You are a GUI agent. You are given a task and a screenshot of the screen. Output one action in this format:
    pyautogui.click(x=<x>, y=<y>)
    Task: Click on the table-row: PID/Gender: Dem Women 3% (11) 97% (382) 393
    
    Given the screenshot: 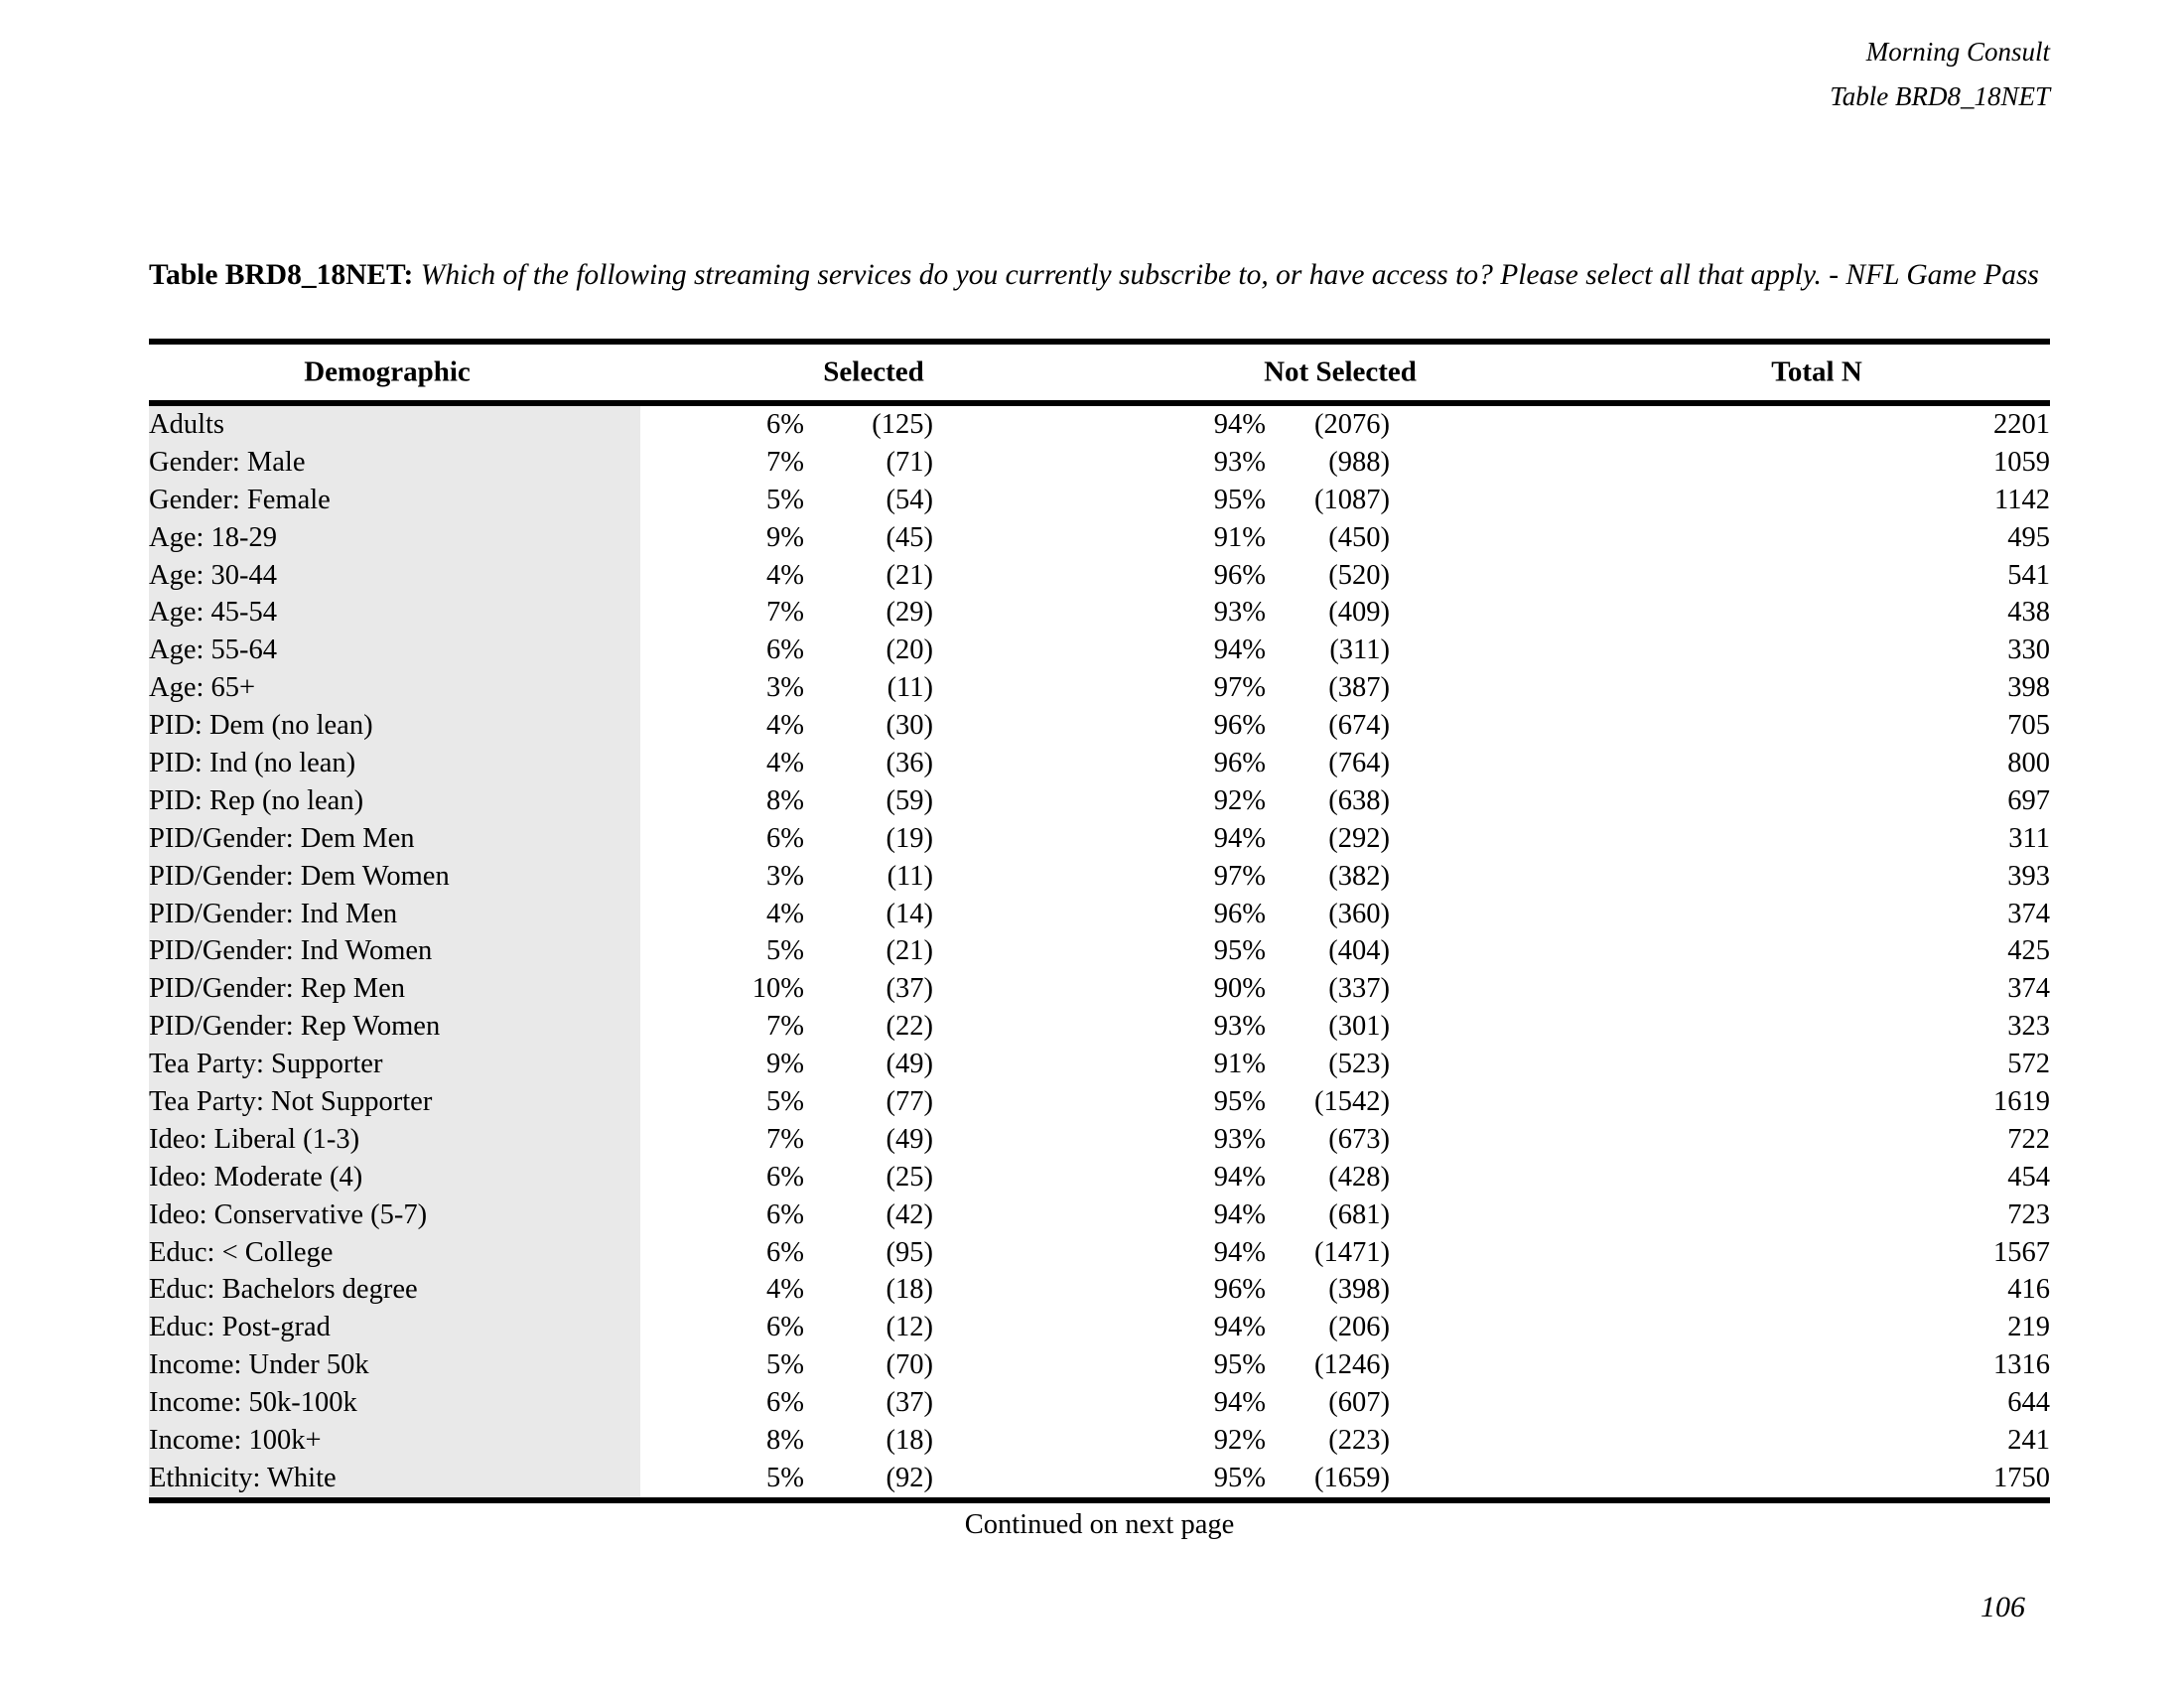 What is the action you would take?
    pyautogui.click(x=1099, y=876)
    